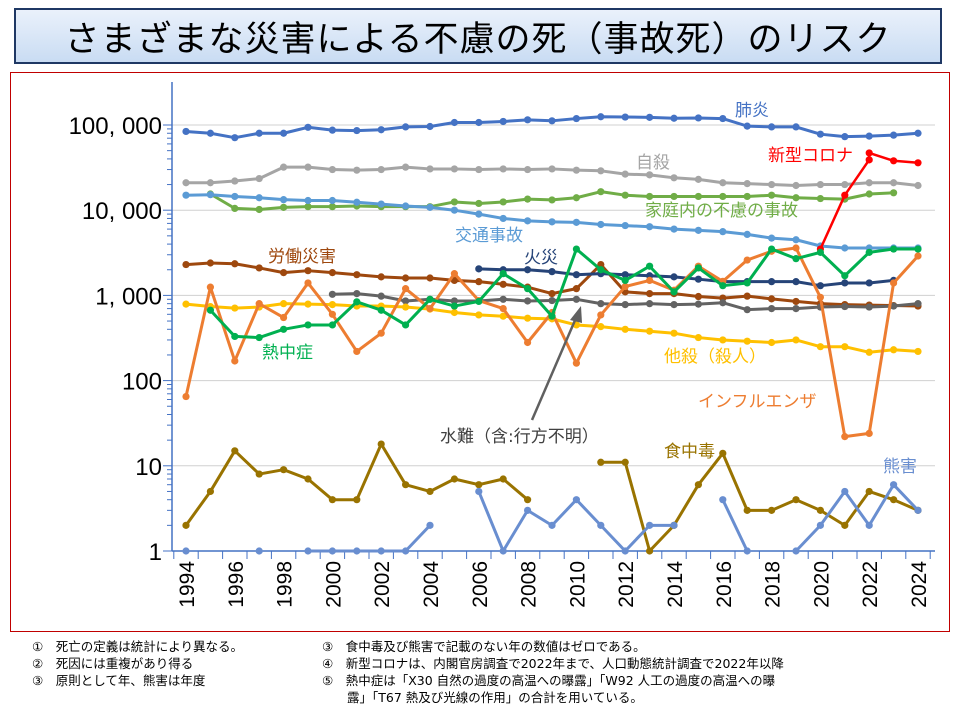  What do you see at coordinates (721, 211) in the screenshot?
I see `series-label: 家庭内の不慮の事故` at bounding box center [721, 211].